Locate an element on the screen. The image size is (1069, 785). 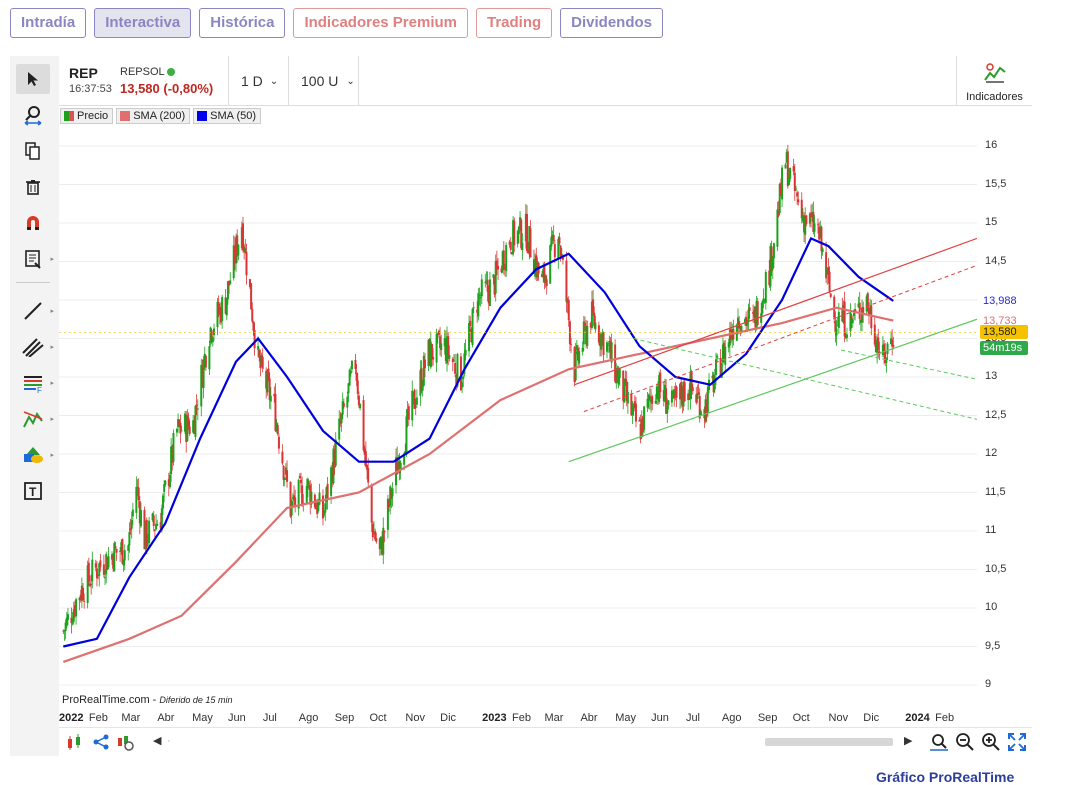
tab-indicadores-premium: Indicadores Premium is located at coordinates (380, 23).